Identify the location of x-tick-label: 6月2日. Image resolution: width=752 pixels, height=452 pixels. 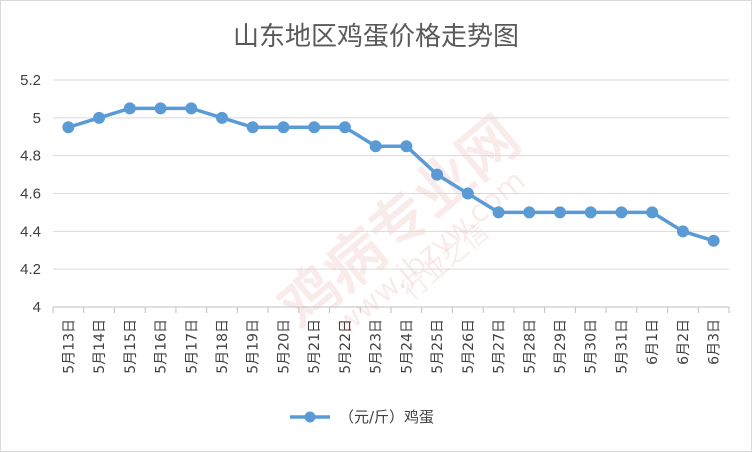
(684, 342).